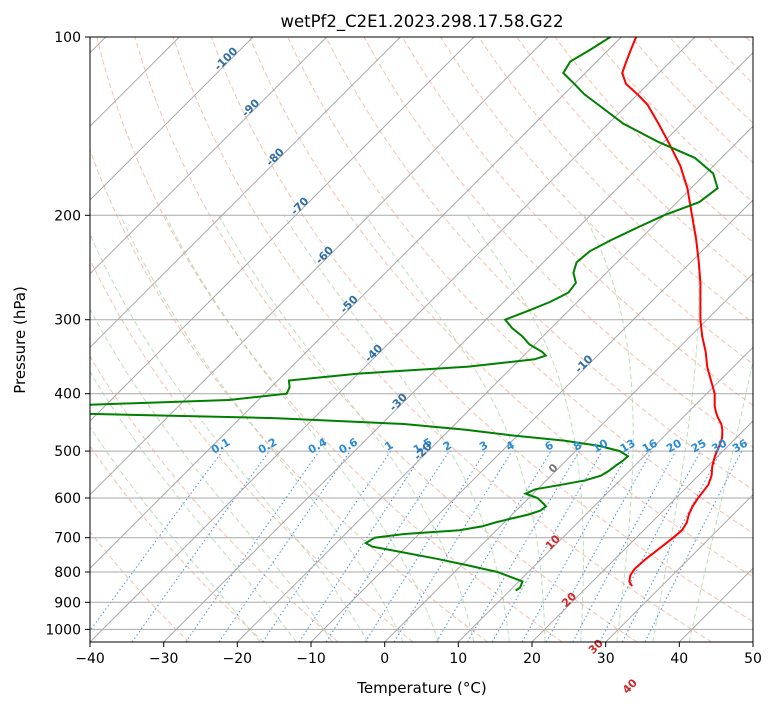  I want to click on mixing-ratio-label: 0.2, so click(267, 446).